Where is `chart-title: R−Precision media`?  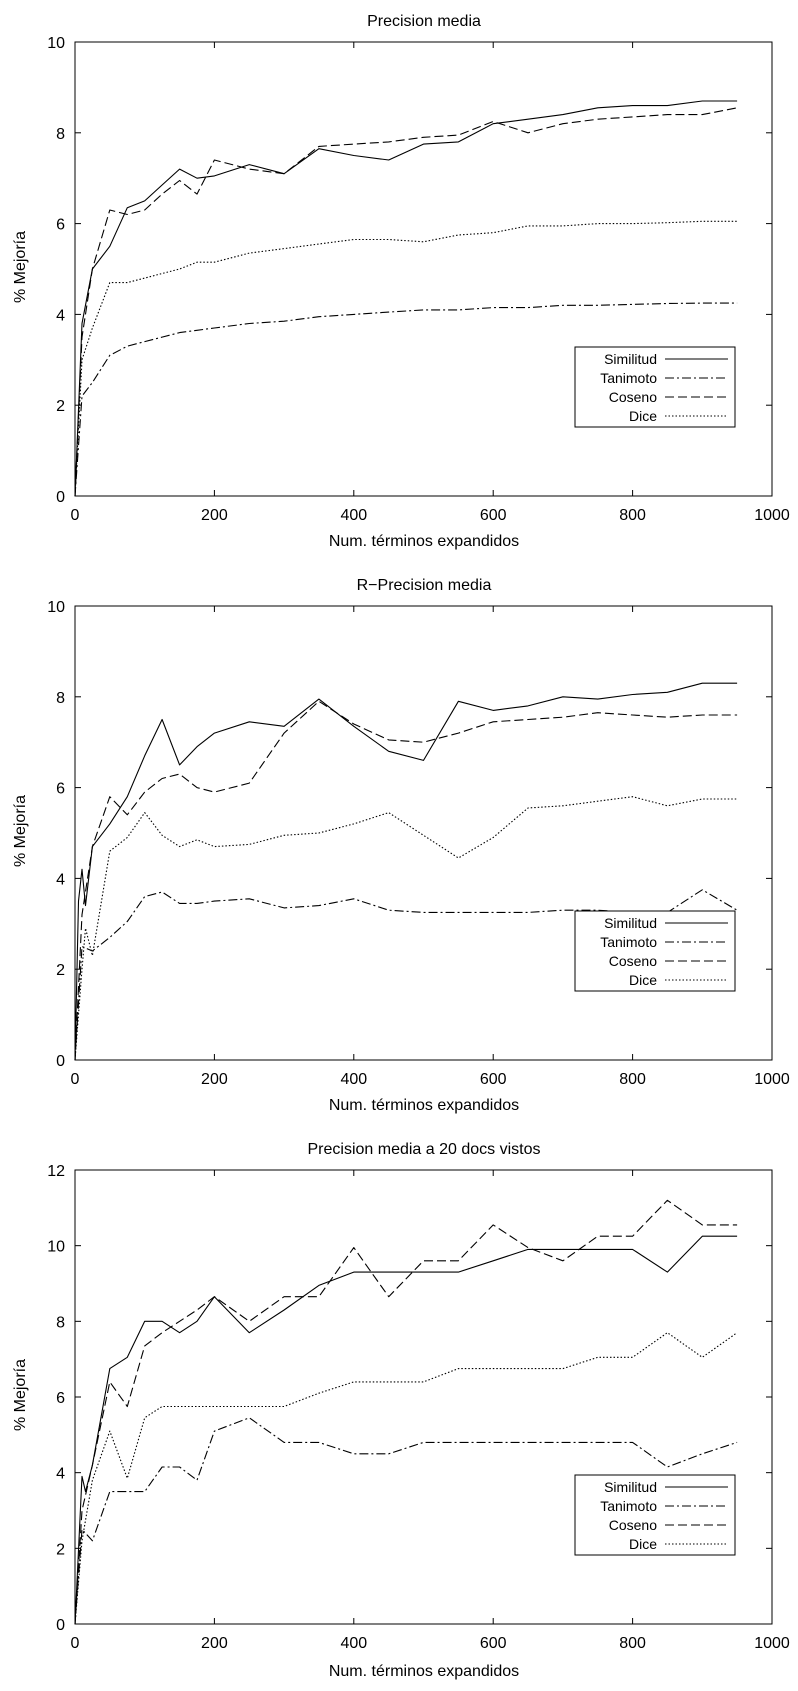 chart-title: R−Precision media is located at coordinates (424, 585).